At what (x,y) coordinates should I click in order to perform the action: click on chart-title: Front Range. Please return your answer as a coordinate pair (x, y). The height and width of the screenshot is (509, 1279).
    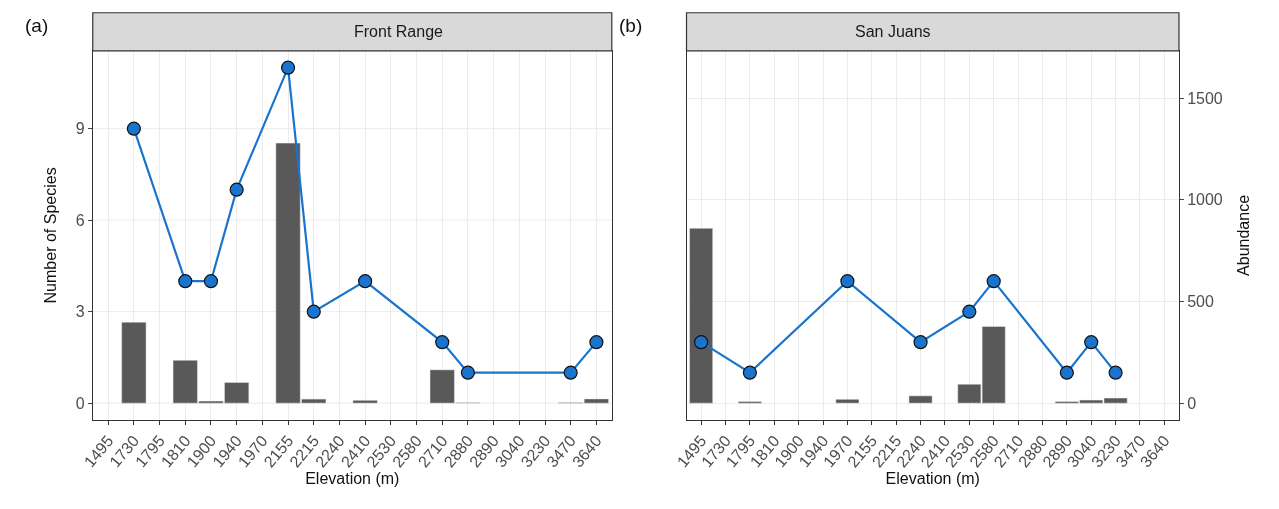
    Looking at the image, I should click on (399, 31).